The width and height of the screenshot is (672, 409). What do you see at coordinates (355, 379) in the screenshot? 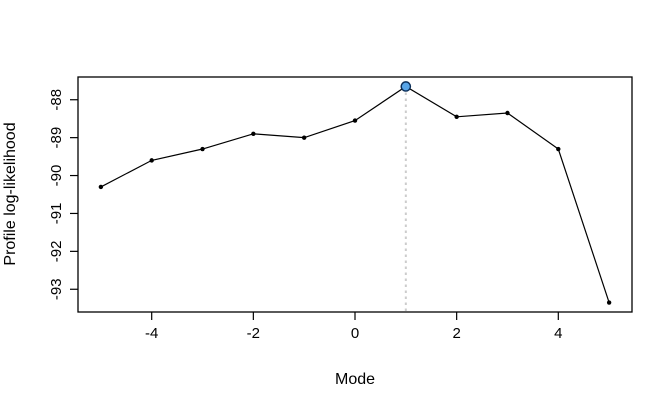
I see `x-axis-title: Mode` at bounding box center [355, 379].